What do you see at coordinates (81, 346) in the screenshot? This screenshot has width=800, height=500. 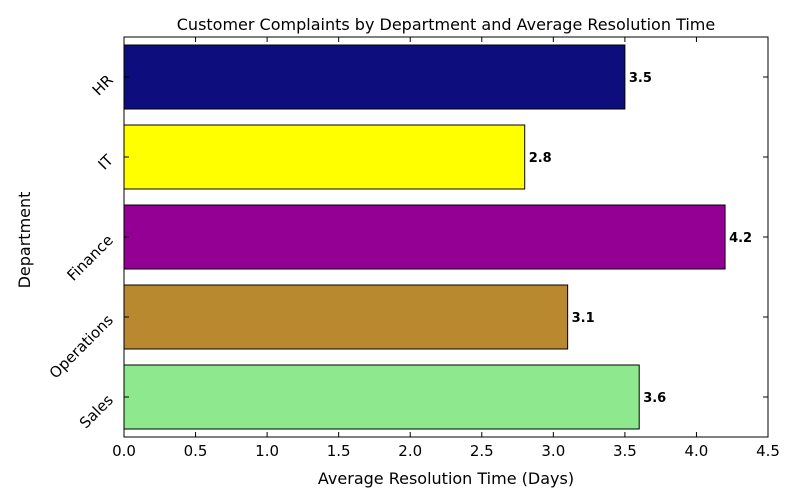 I see `y-tick-label-operations: Operations` at bounding box center [81, 346].